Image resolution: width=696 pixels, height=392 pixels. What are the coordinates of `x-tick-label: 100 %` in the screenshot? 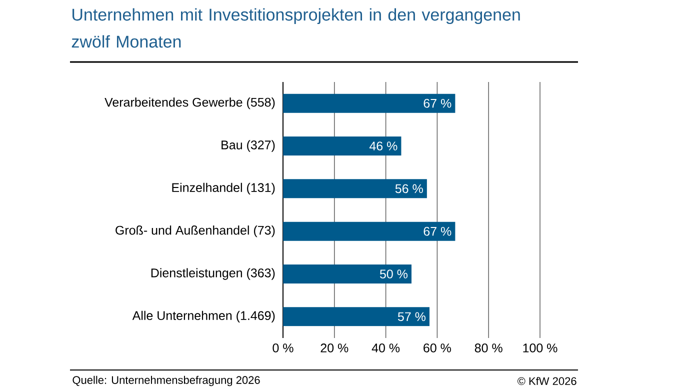 It's located at (540, 348).